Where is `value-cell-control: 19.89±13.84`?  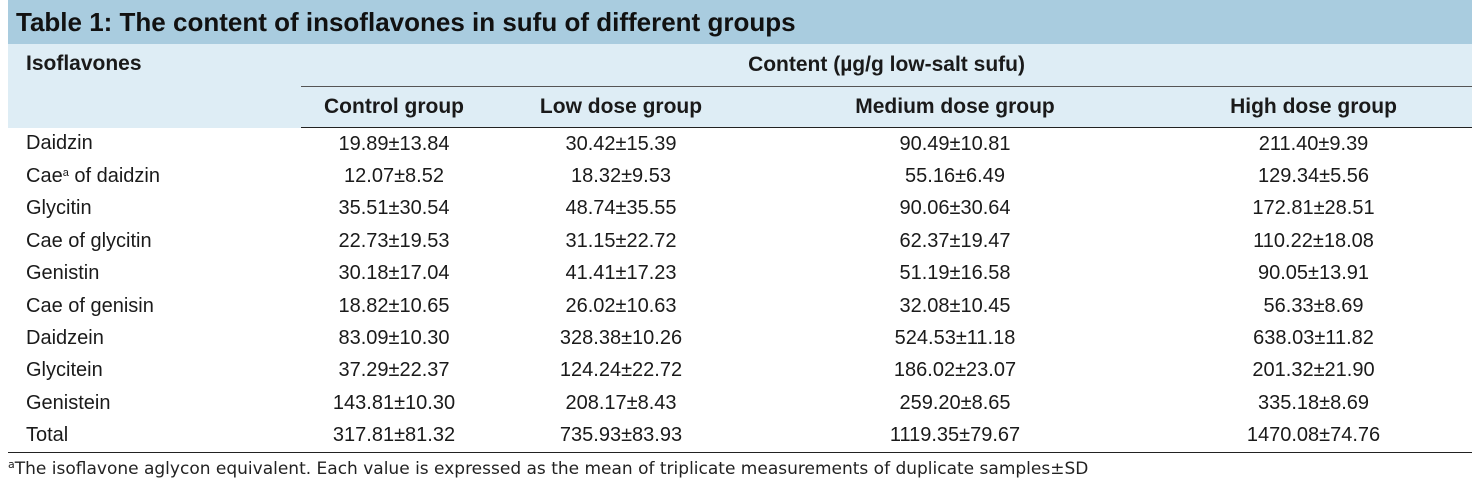
value-cell-control: 19.89±13.84 is located at coordinates (394, 143).